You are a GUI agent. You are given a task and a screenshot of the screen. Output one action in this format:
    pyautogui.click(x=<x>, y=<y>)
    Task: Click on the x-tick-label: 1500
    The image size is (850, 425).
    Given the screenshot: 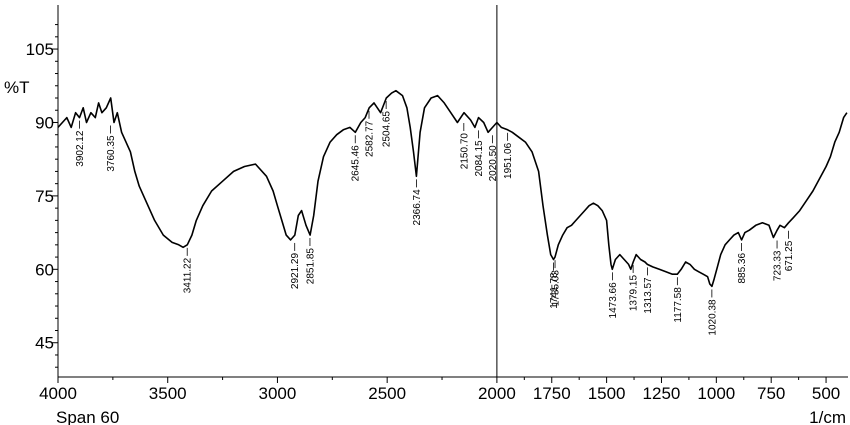 What is the action you would take?
    pyautogui.click(x=607, y=393)
    